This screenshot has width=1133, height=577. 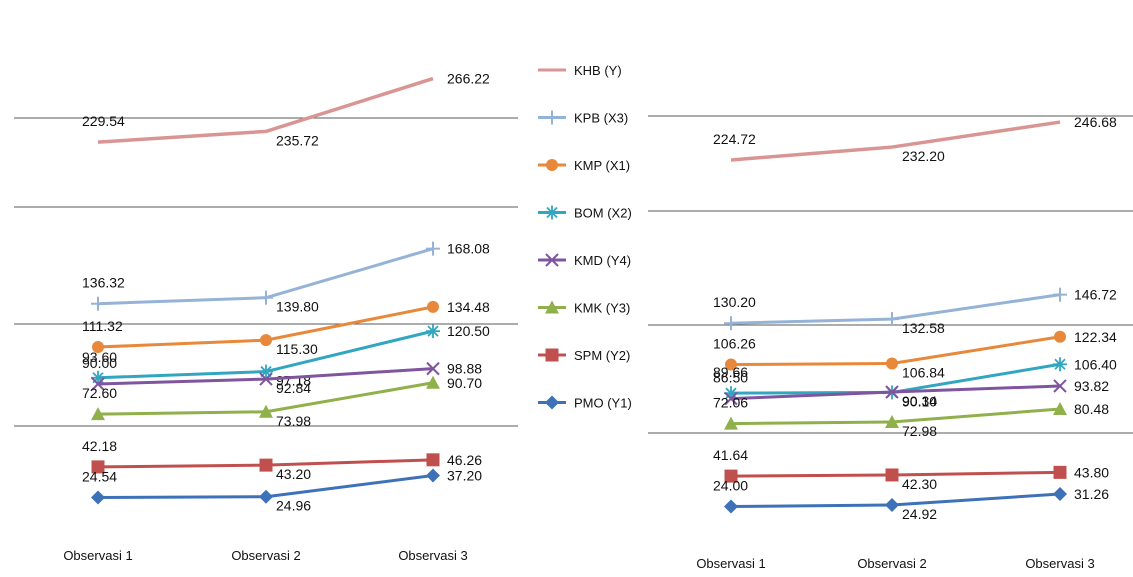 What do you see at coordinates (585, 403) in the screenshot?
I see `legend-item-pmo-y1: PMO (Y1)` at bounding box center [585, 403].